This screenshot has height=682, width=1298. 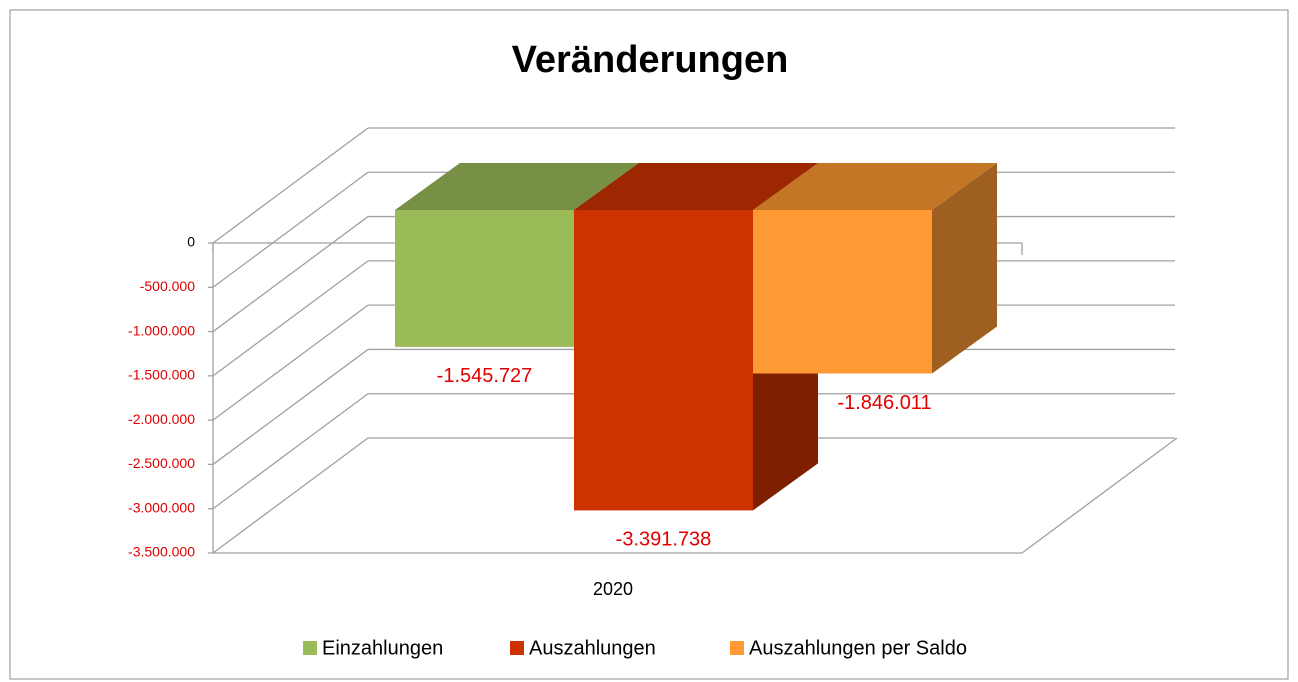 What do you see at coordinates (161, 419) in the screenshot?
I see `y-tick-label: -2.000.000` at bounding box center [161, 419].